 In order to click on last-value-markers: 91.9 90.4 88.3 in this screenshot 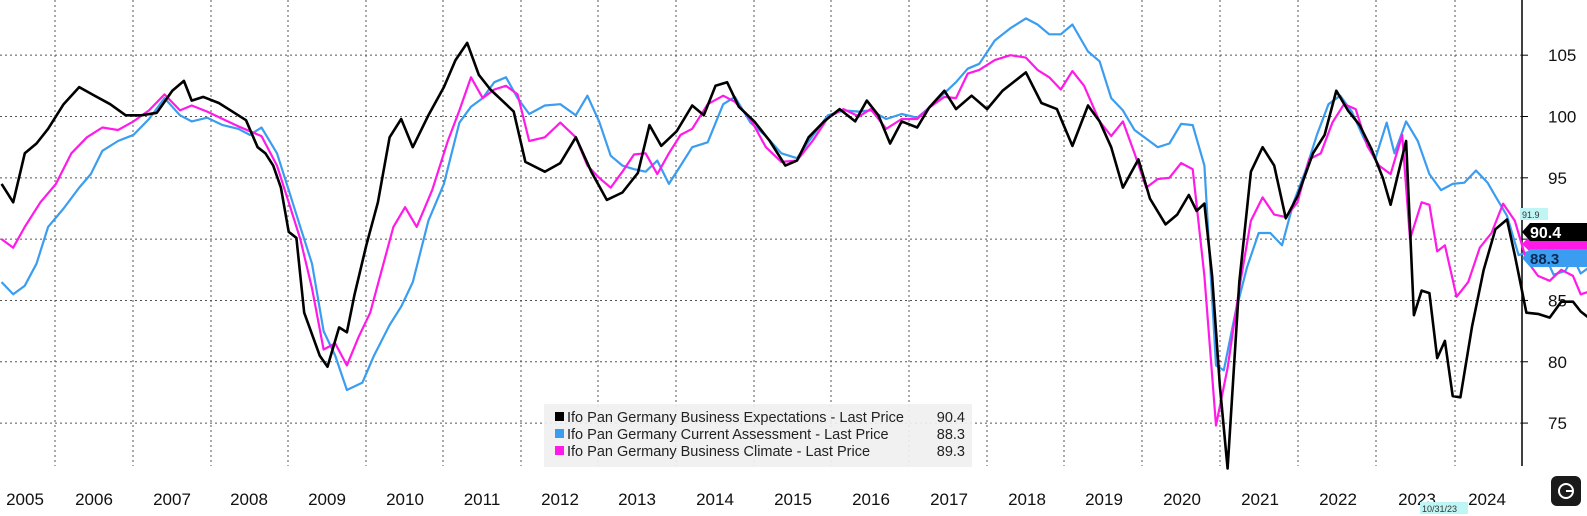, I will do `click(1553, 238)`.